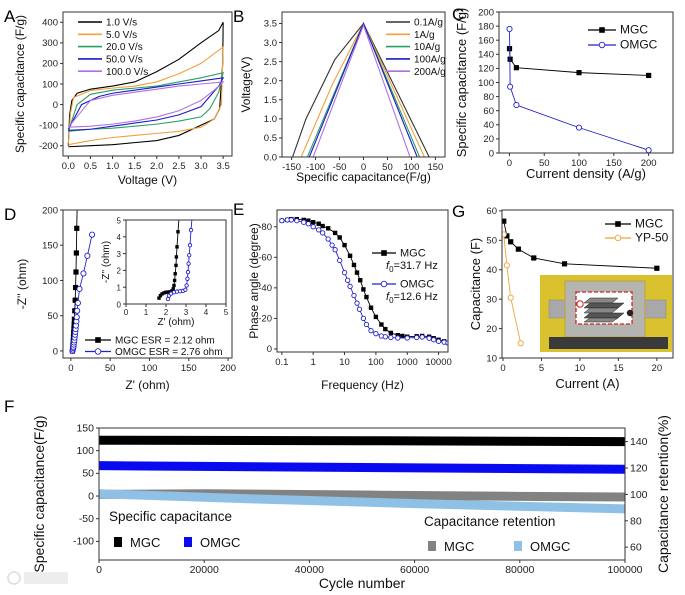 This screenshot has height=595, width=685. Describe the element at coordinates (636, 521) in the screenshot. I see `y-right-tick-label: 80` at that location.